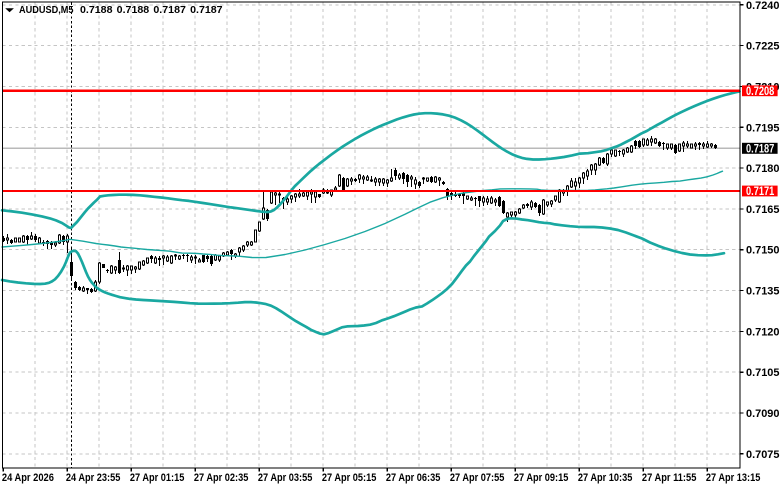 This screenshot has width=781, height=489. Describe the element at coordinates (733, 478) in the screenshot. I see `svg-text: 27 Apr 13:15` at that location.